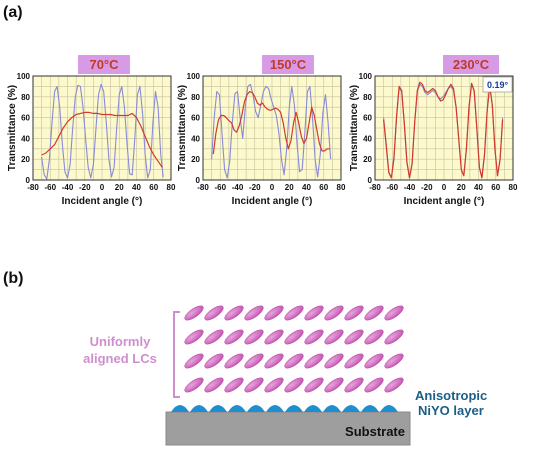 The width and height of the screenshot is (550, 449). What do you see at coordinates (375, 431) in the screenshot?
I see `substrate-label: Substrate` at bounding box center [375, 431].